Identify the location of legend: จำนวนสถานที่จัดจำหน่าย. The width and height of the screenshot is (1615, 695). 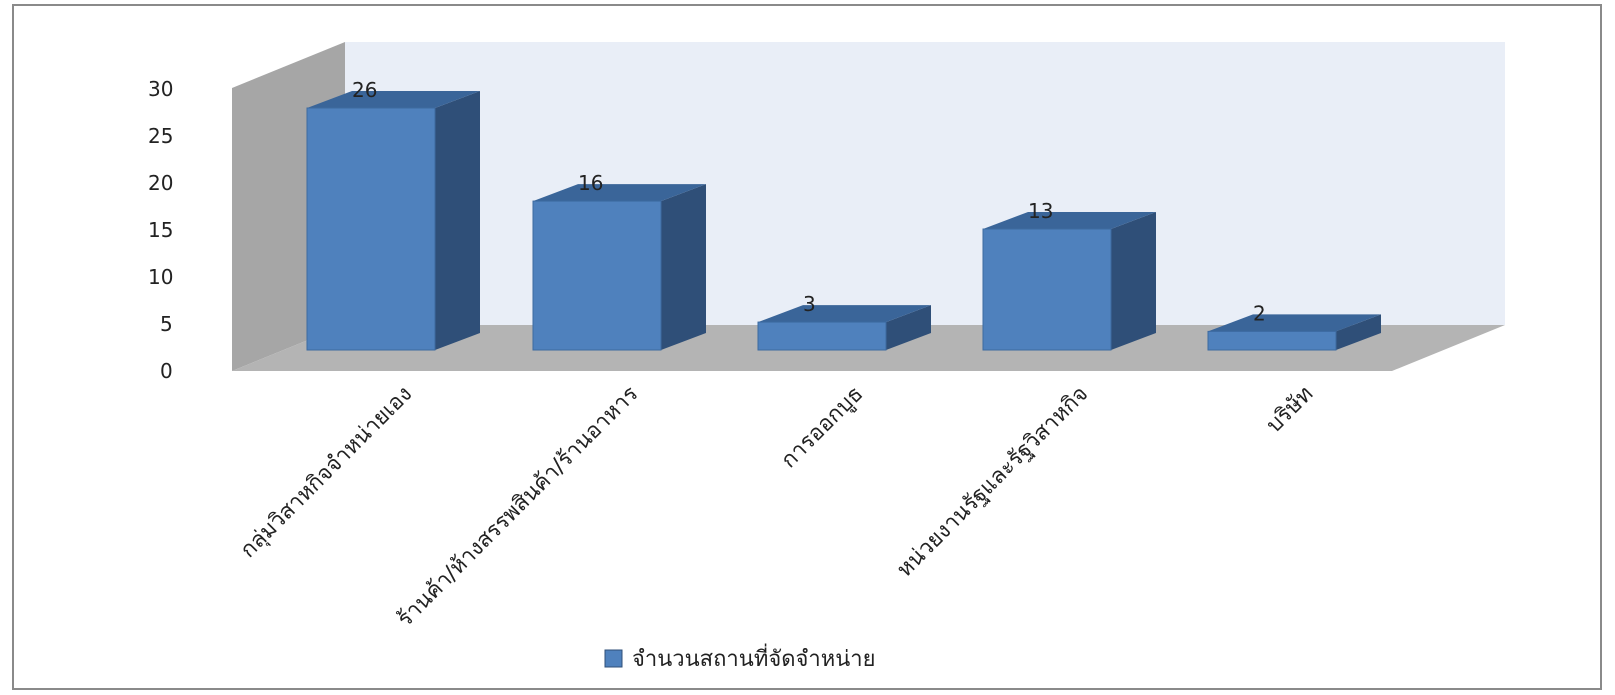
(740, 657).